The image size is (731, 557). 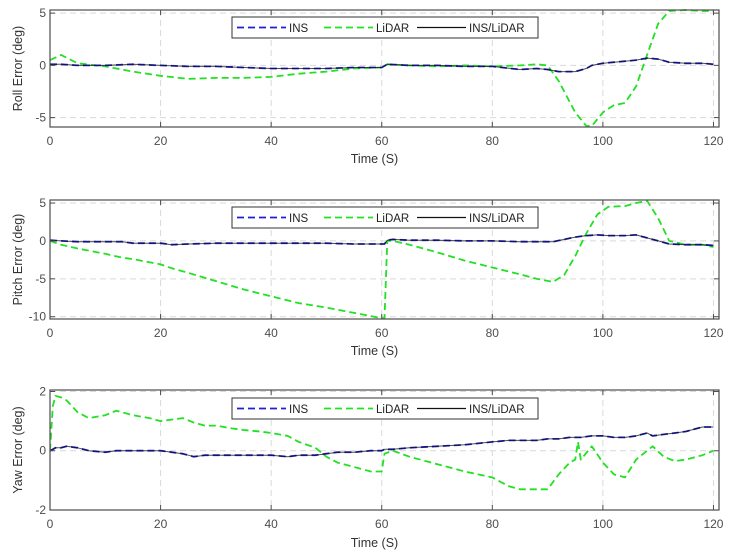 What do you see at coordinates (38, 317) in the screenshot?
I see `y-tick-label: -10` at bounding box center [38, 317].